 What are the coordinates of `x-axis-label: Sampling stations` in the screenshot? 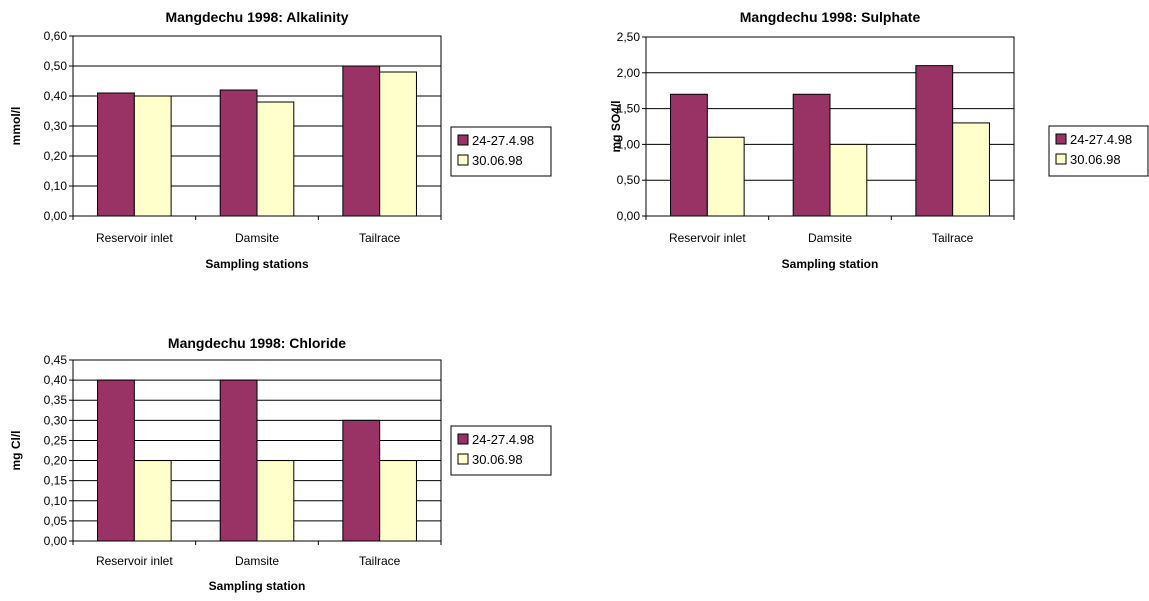 It's located at (257, 264).